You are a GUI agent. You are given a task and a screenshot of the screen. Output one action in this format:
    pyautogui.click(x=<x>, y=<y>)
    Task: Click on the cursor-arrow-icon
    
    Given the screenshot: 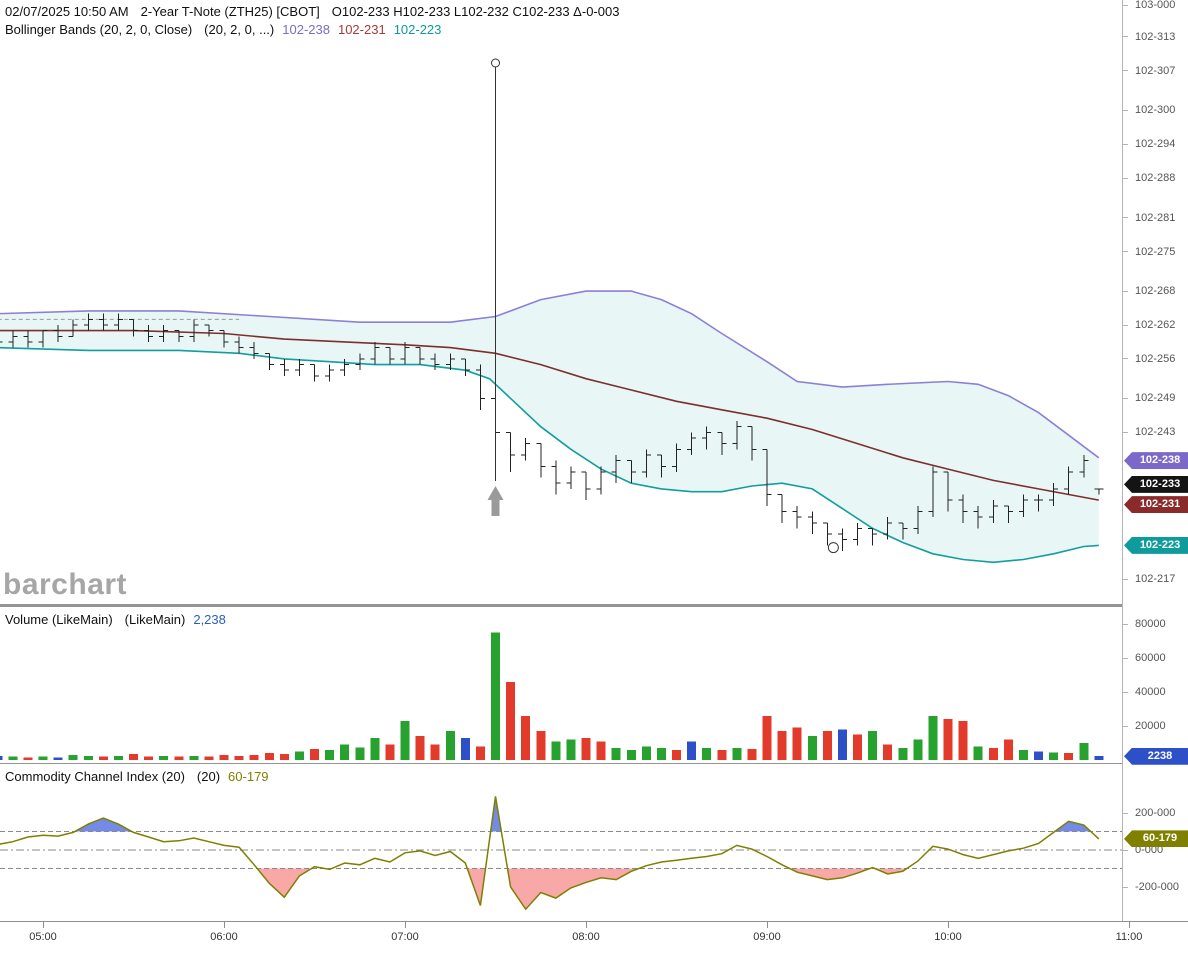 What is the action you would take?
    pyautogui.click(x=495, y=501)
    